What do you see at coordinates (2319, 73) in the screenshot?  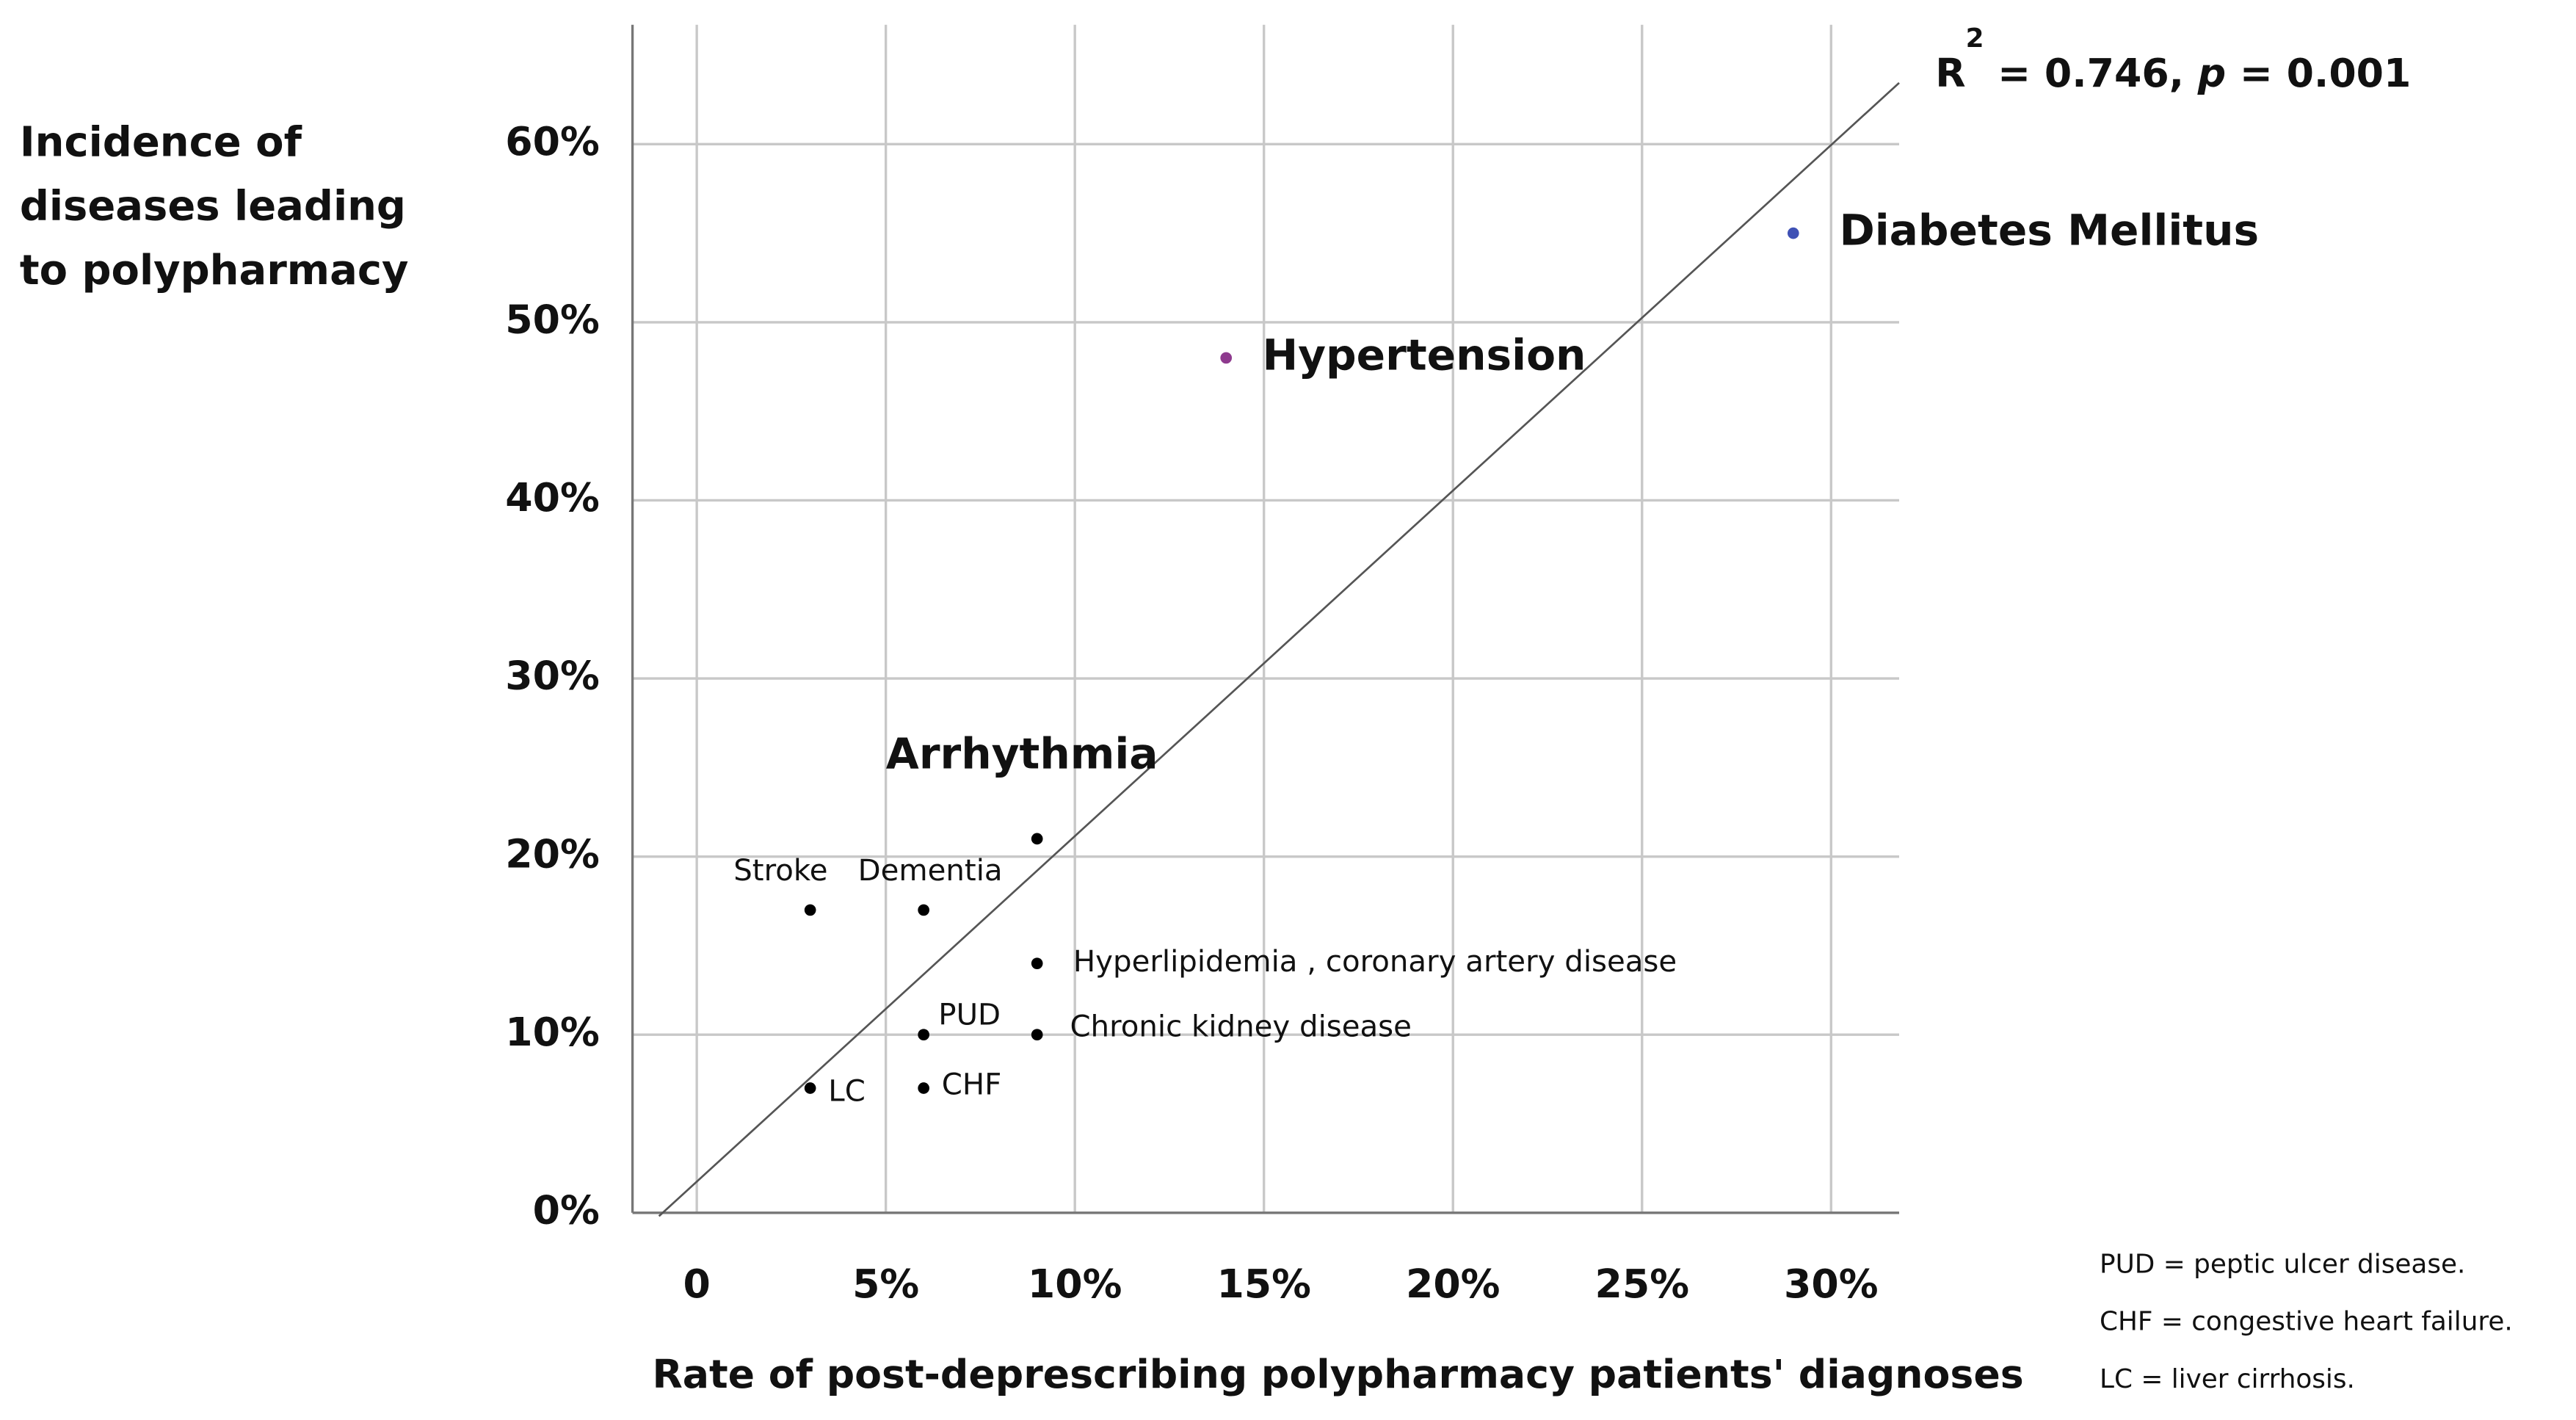 I see `annotation-part: = 0.001` at bounding box center [2319, 73].